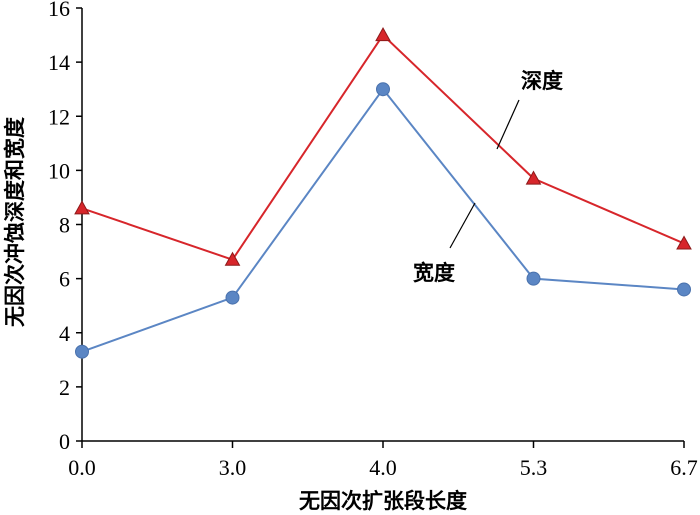  I want to click on y-tick-label: 2, so click(64, 387).